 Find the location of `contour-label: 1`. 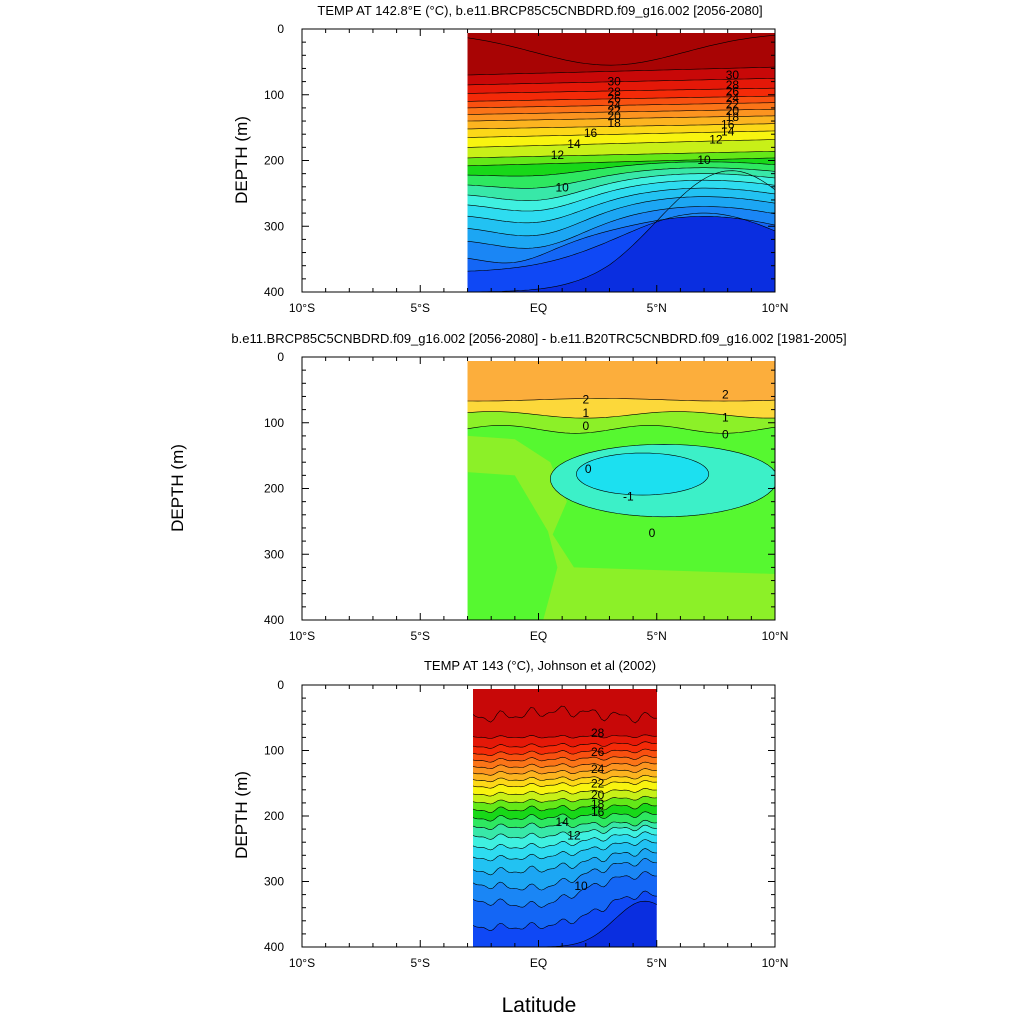

contour-label: 1 is located at coordinates (725, 417).